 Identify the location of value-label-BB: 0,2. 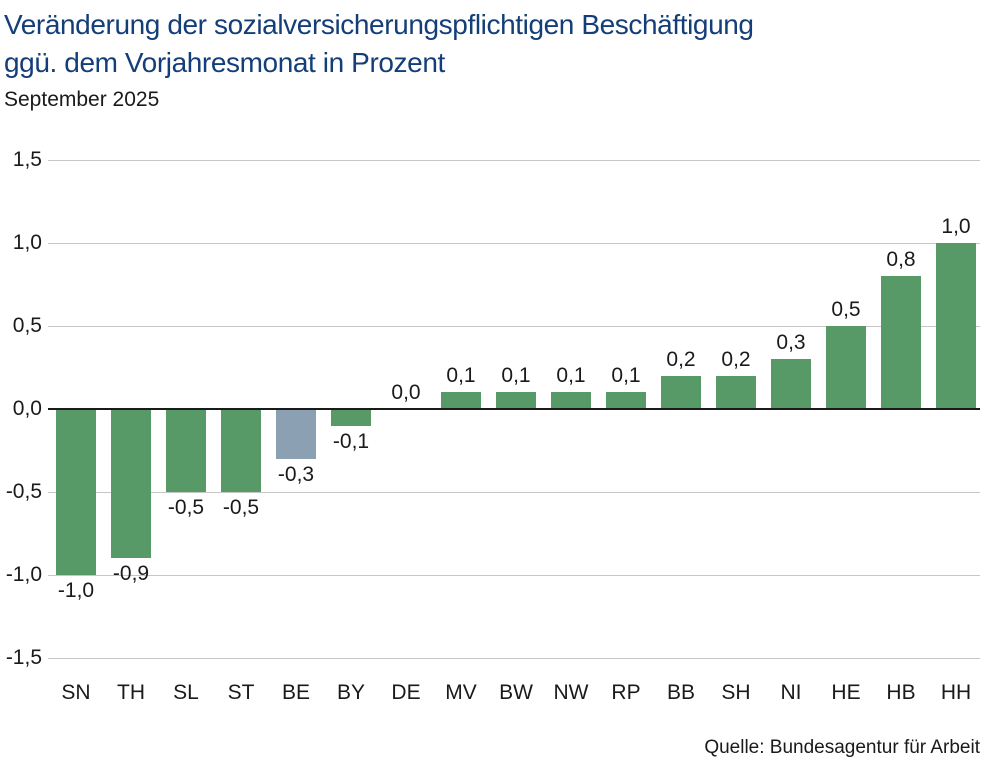
(681, 359).